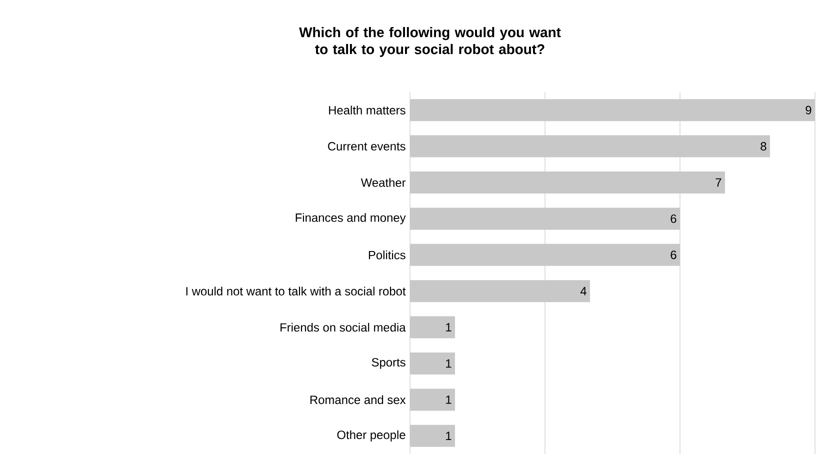  Describe the element at coordinates (367, 110) in the screenshot. I see `y-tick-label: Health matters` at that location.